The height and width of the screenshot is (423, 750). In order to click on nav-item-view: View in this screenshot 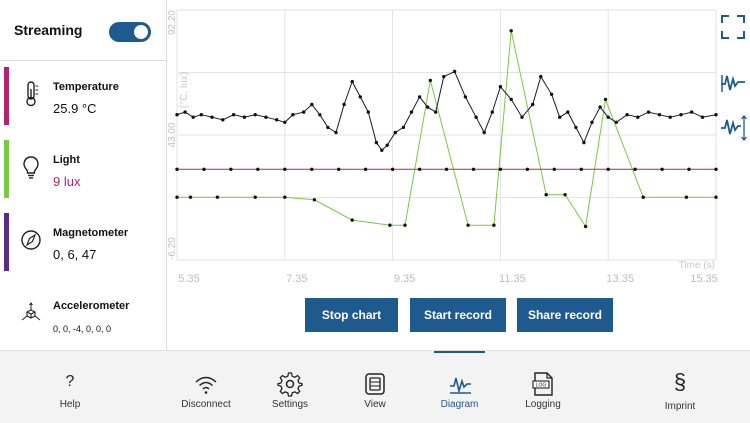, I will do `click(375, 387)`.